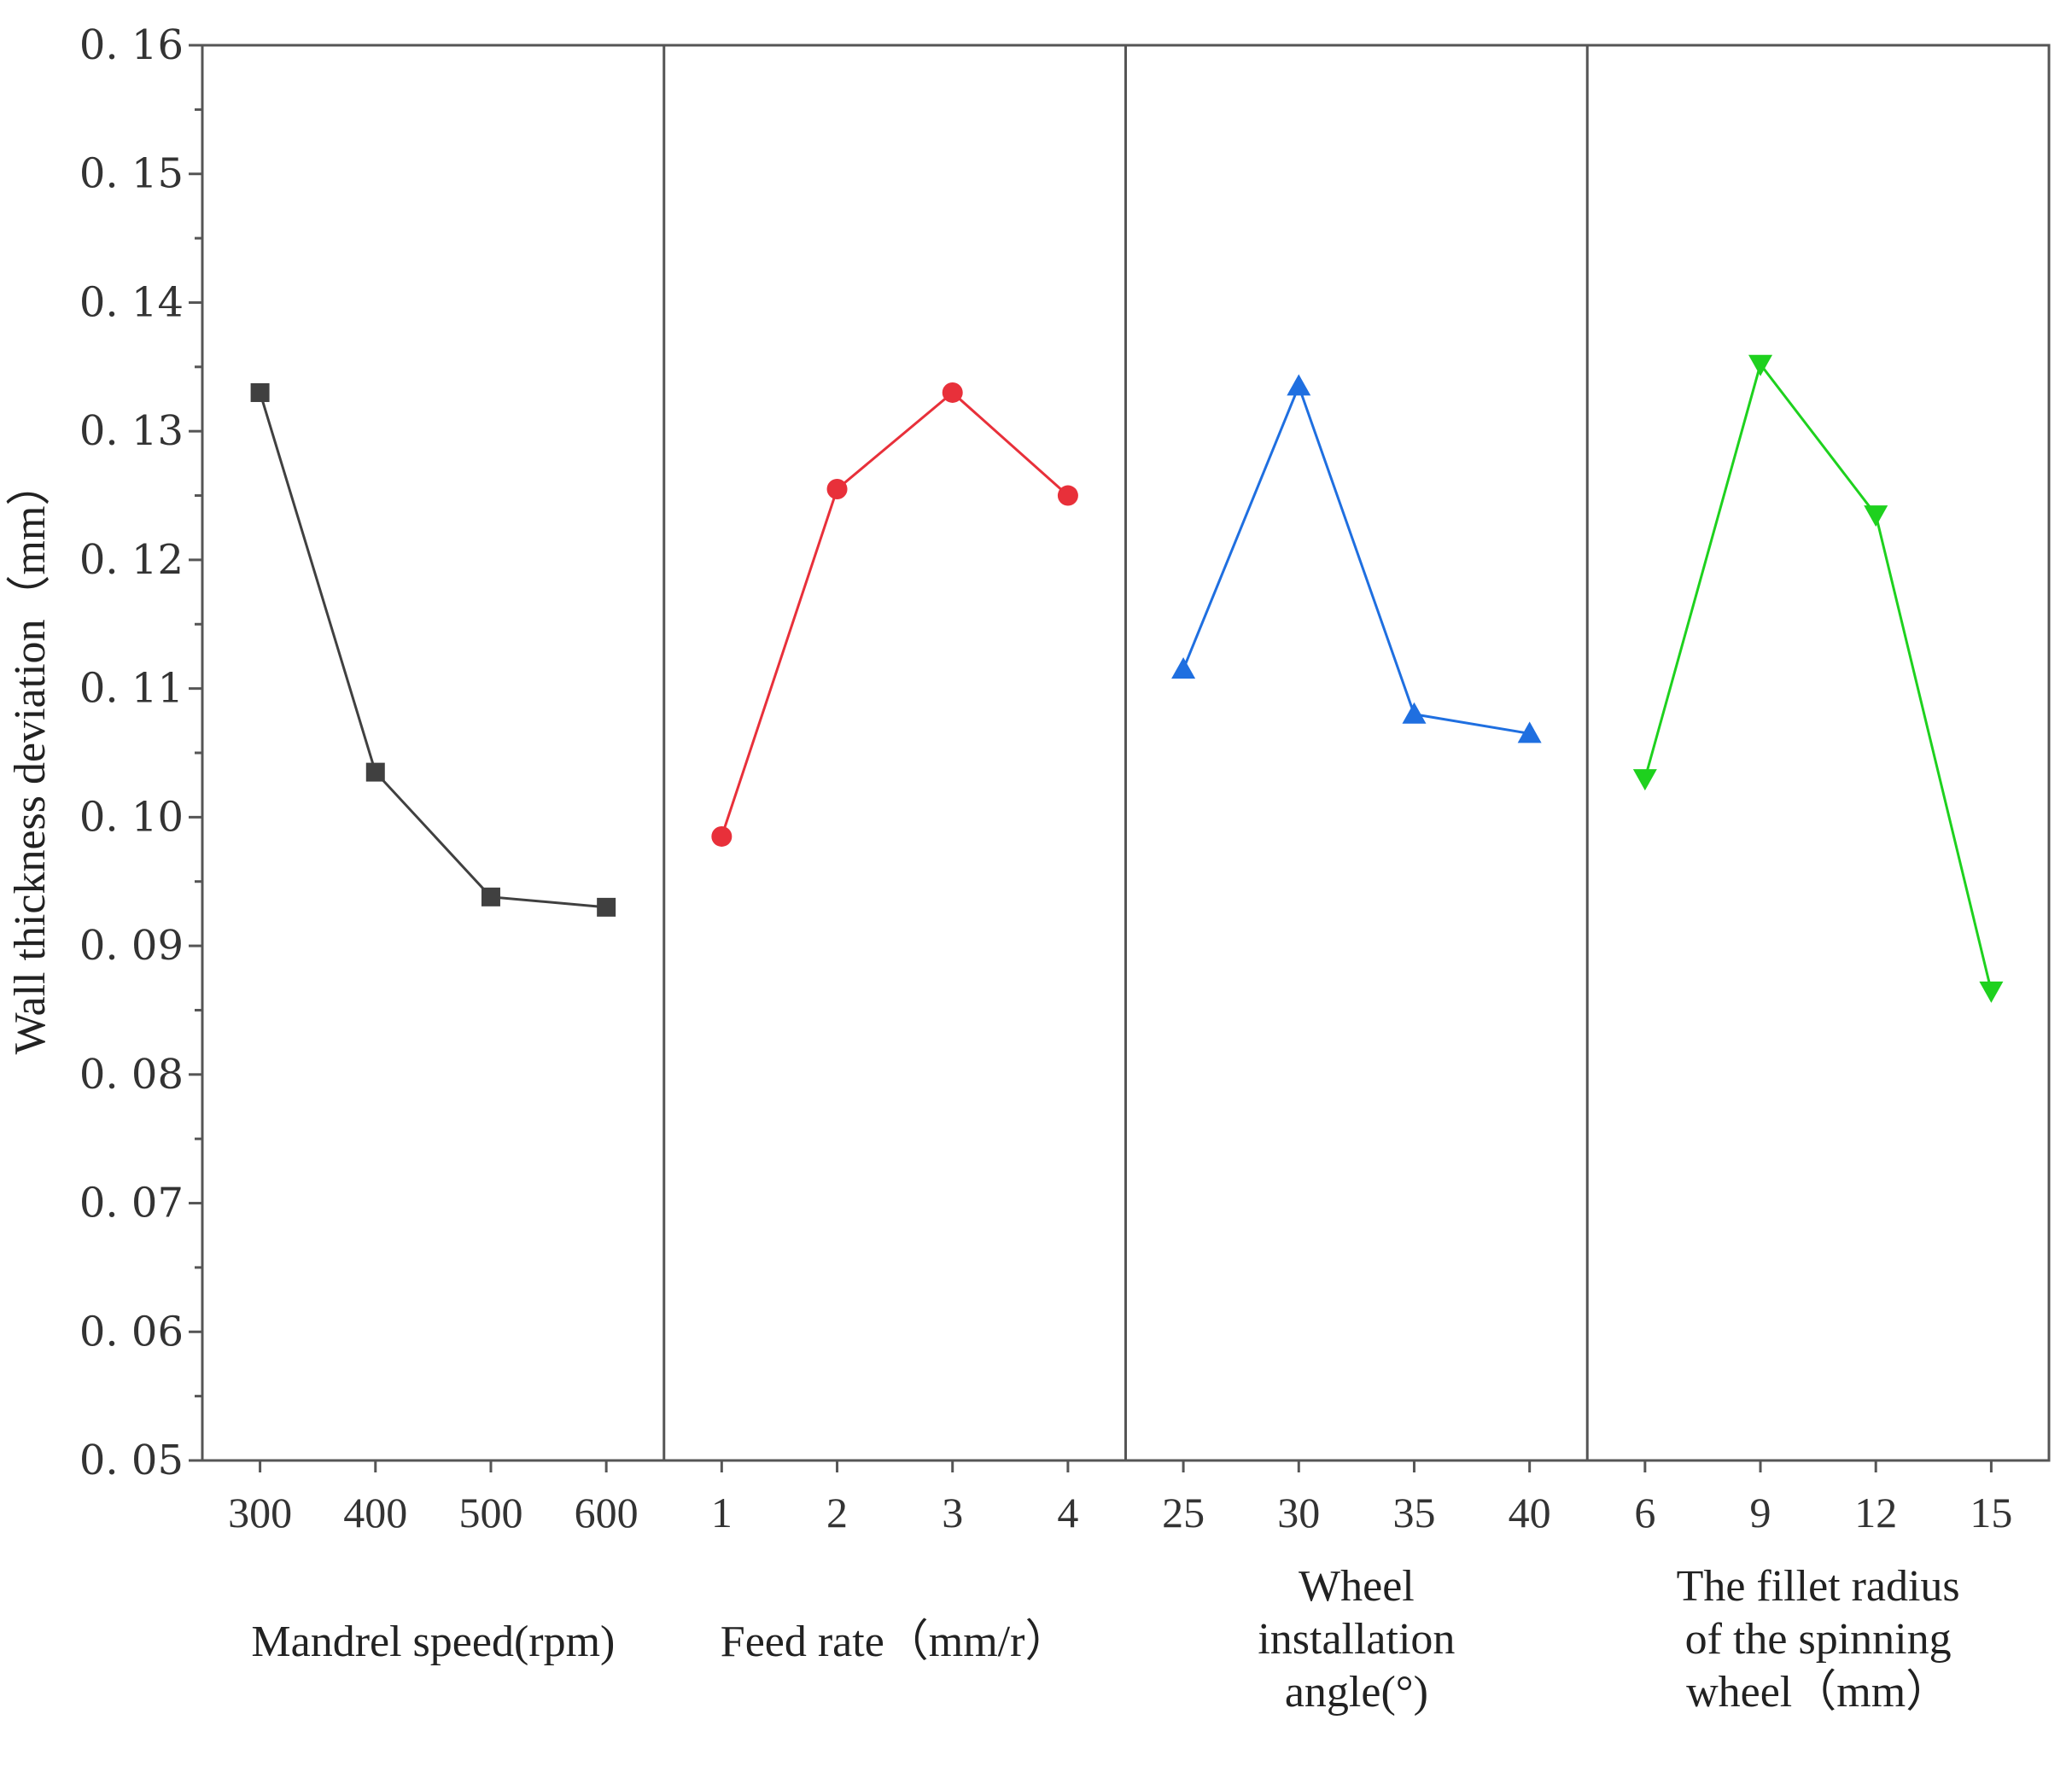 The height and width of the screenshot is (1778, 2072). I want to click on series-line-fillet-radius, so click(1818, 676).